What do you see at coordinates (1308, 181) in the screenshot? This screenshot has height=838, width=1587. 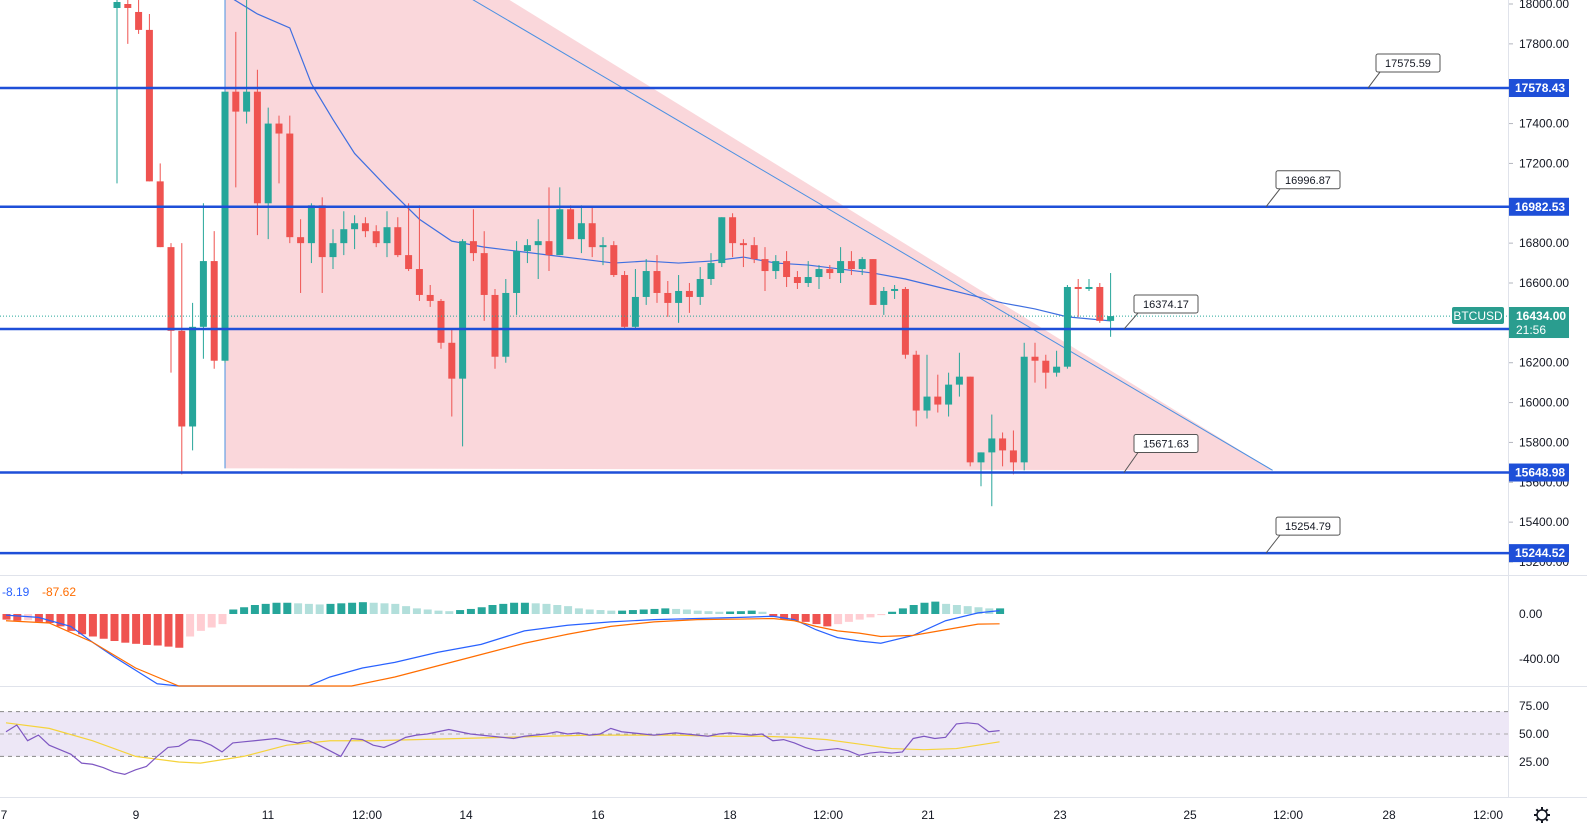 I see `svg-text: 16996.87` at bounding box center [1308, 181].